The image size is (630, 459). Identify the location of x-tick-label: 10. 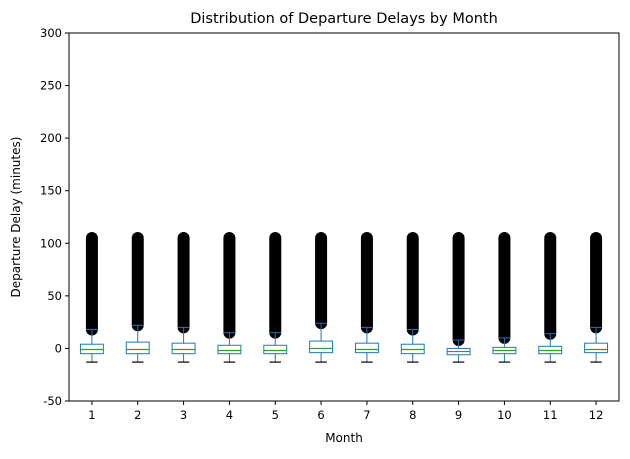
(504, 415).